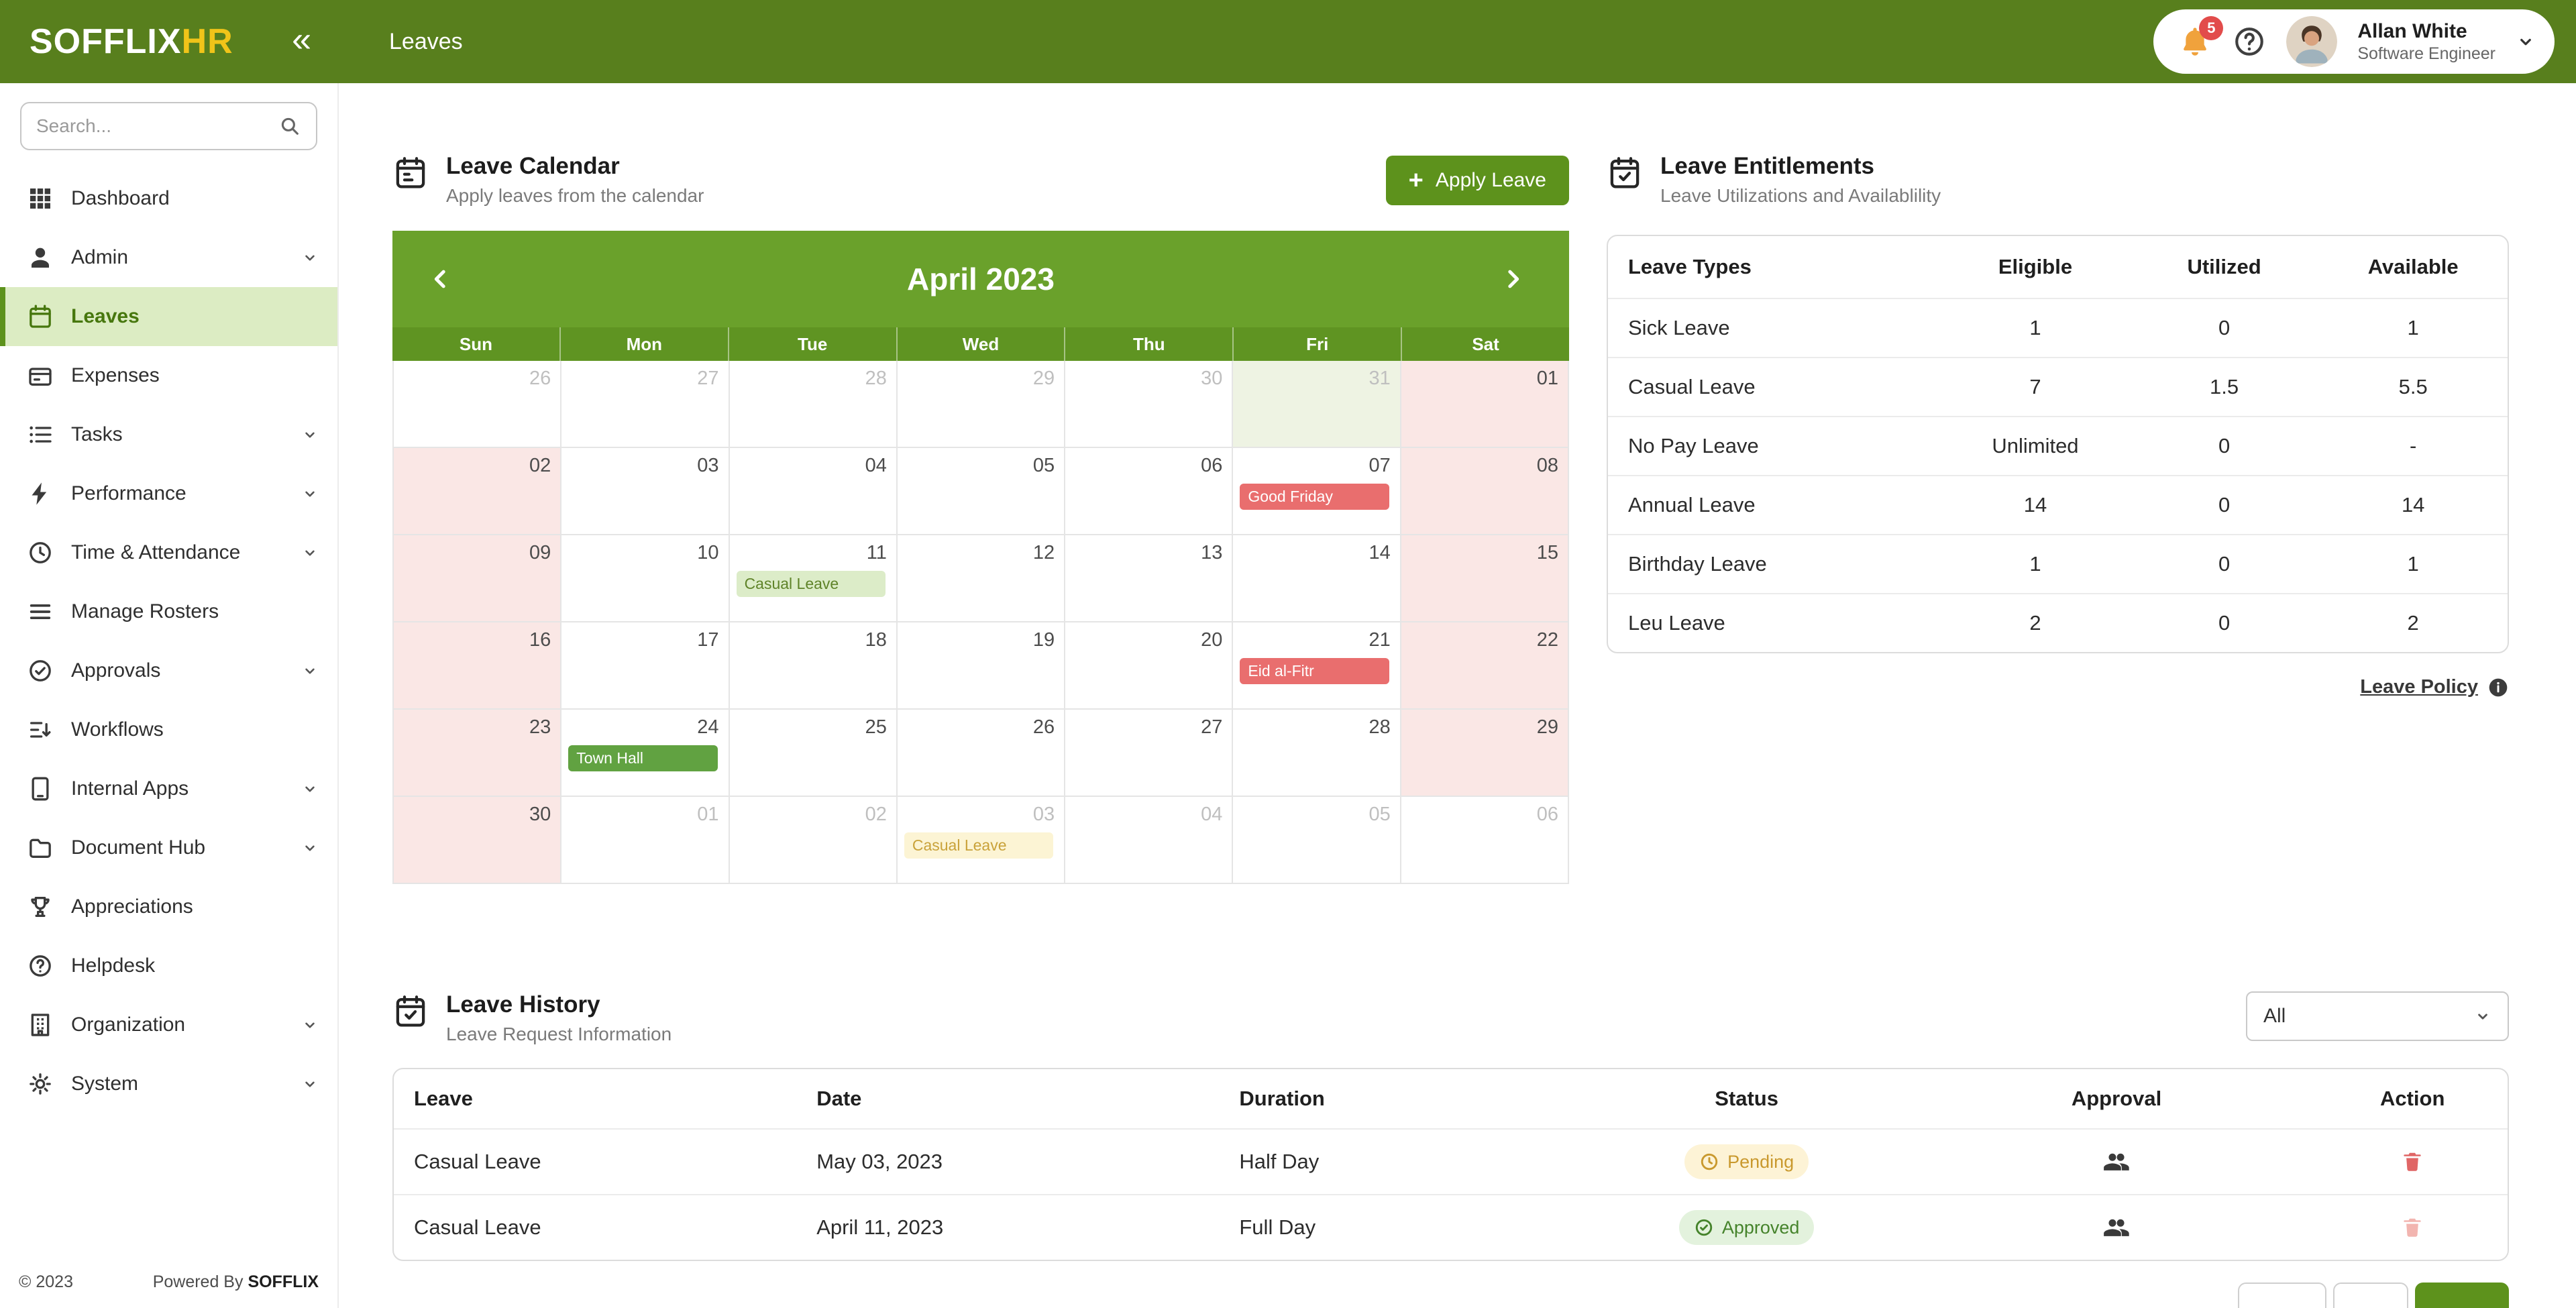  What do you see at coordinates (1516, 279) in the screenshot?
I see `next-month-button` at bounding box center [1516, 279].